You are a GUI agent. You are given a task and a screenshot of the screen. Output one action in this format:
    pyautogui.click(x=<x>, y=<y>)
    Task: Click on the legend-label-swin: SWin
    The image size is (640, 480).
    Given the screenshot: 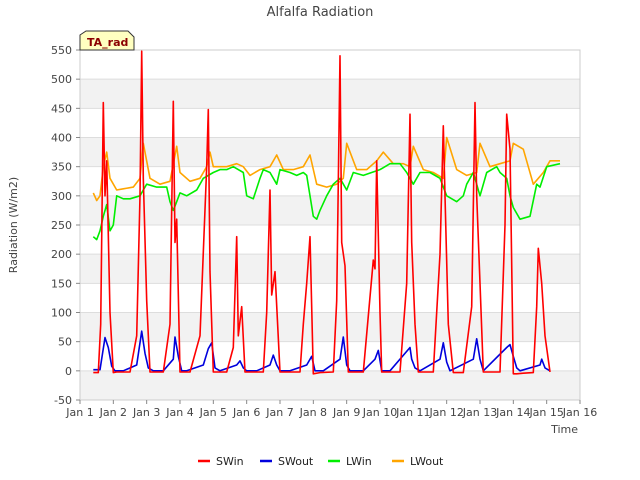 What is the action you would take?
    pyautogui.click(x=230, y=461)
    